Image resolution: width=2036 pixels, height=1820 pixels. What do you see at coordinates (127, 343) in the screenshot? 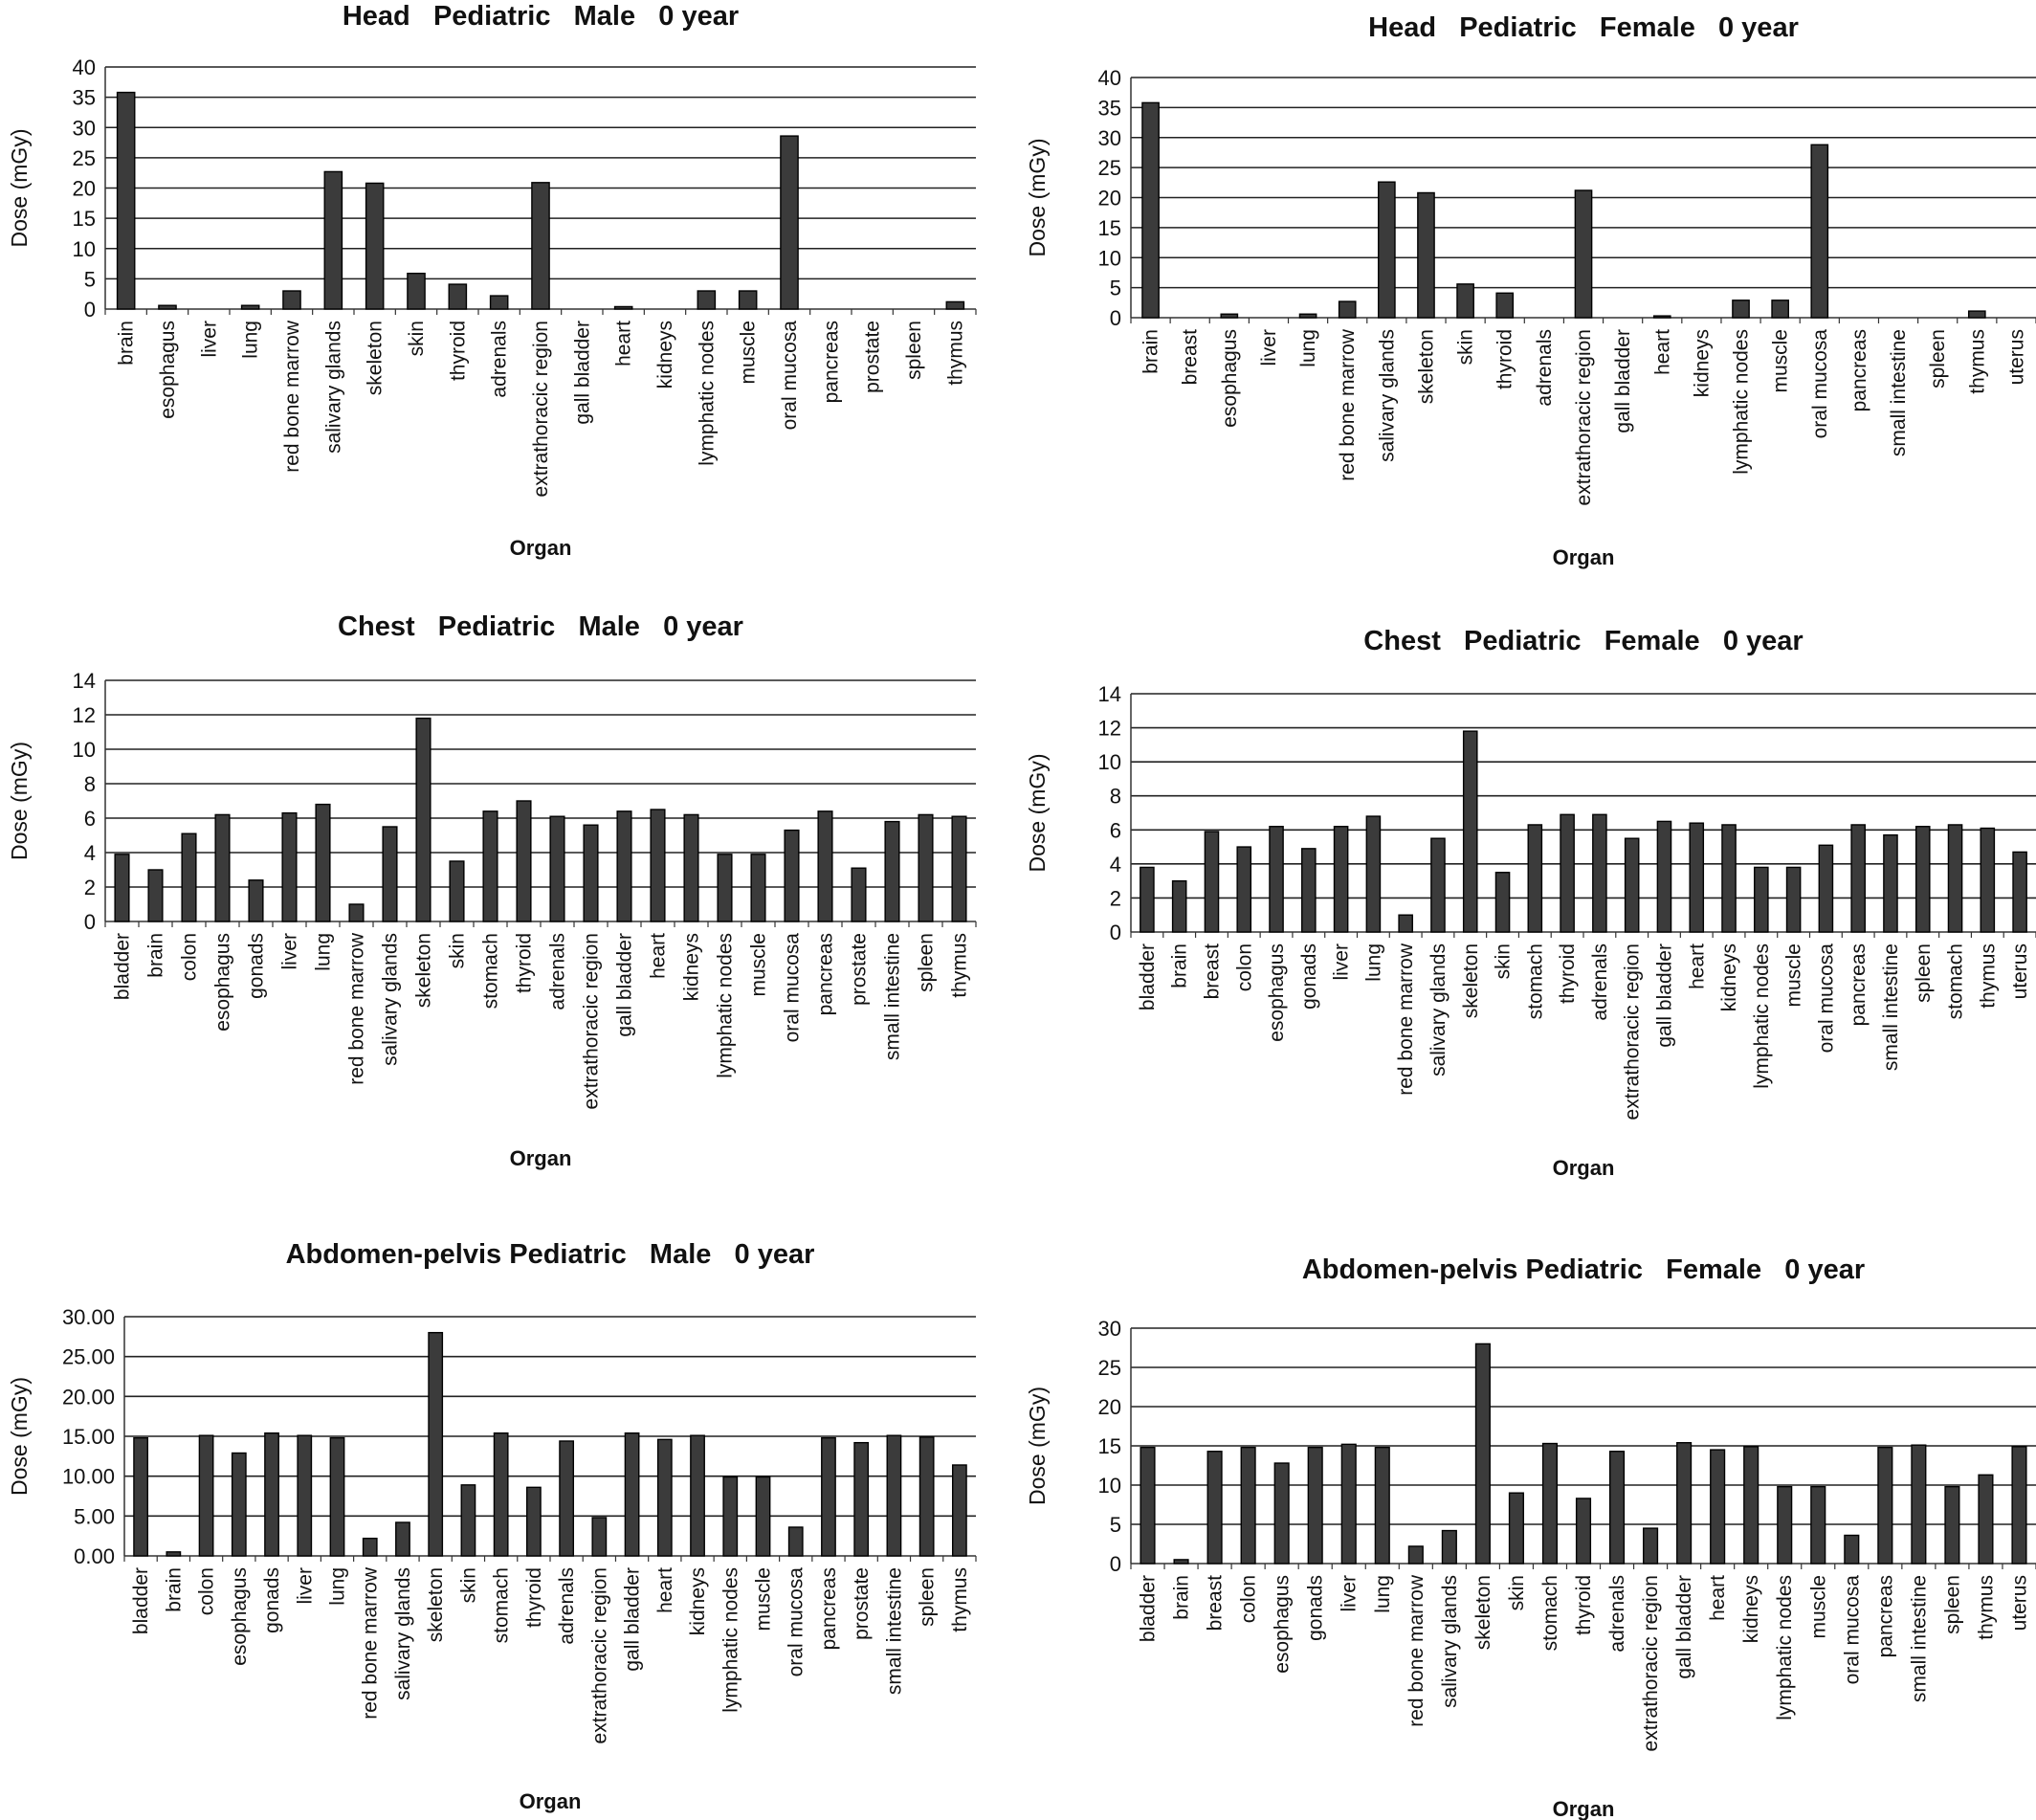
I see `x-tick-label: brain` at bounding box center [127, 343].